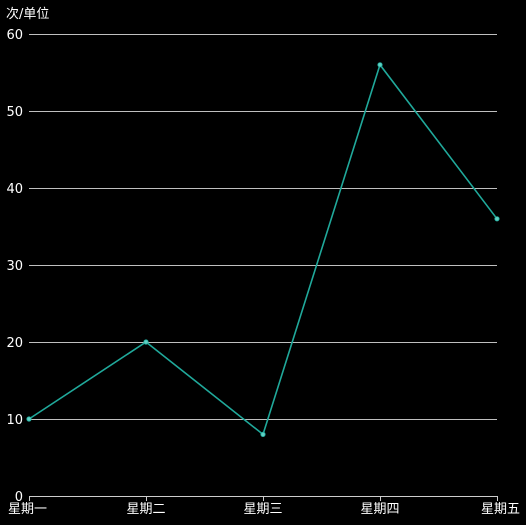  Describe the element at coordinates (27, 509) in the screenshot. I see `x-tick-label: 星期一` at that location.